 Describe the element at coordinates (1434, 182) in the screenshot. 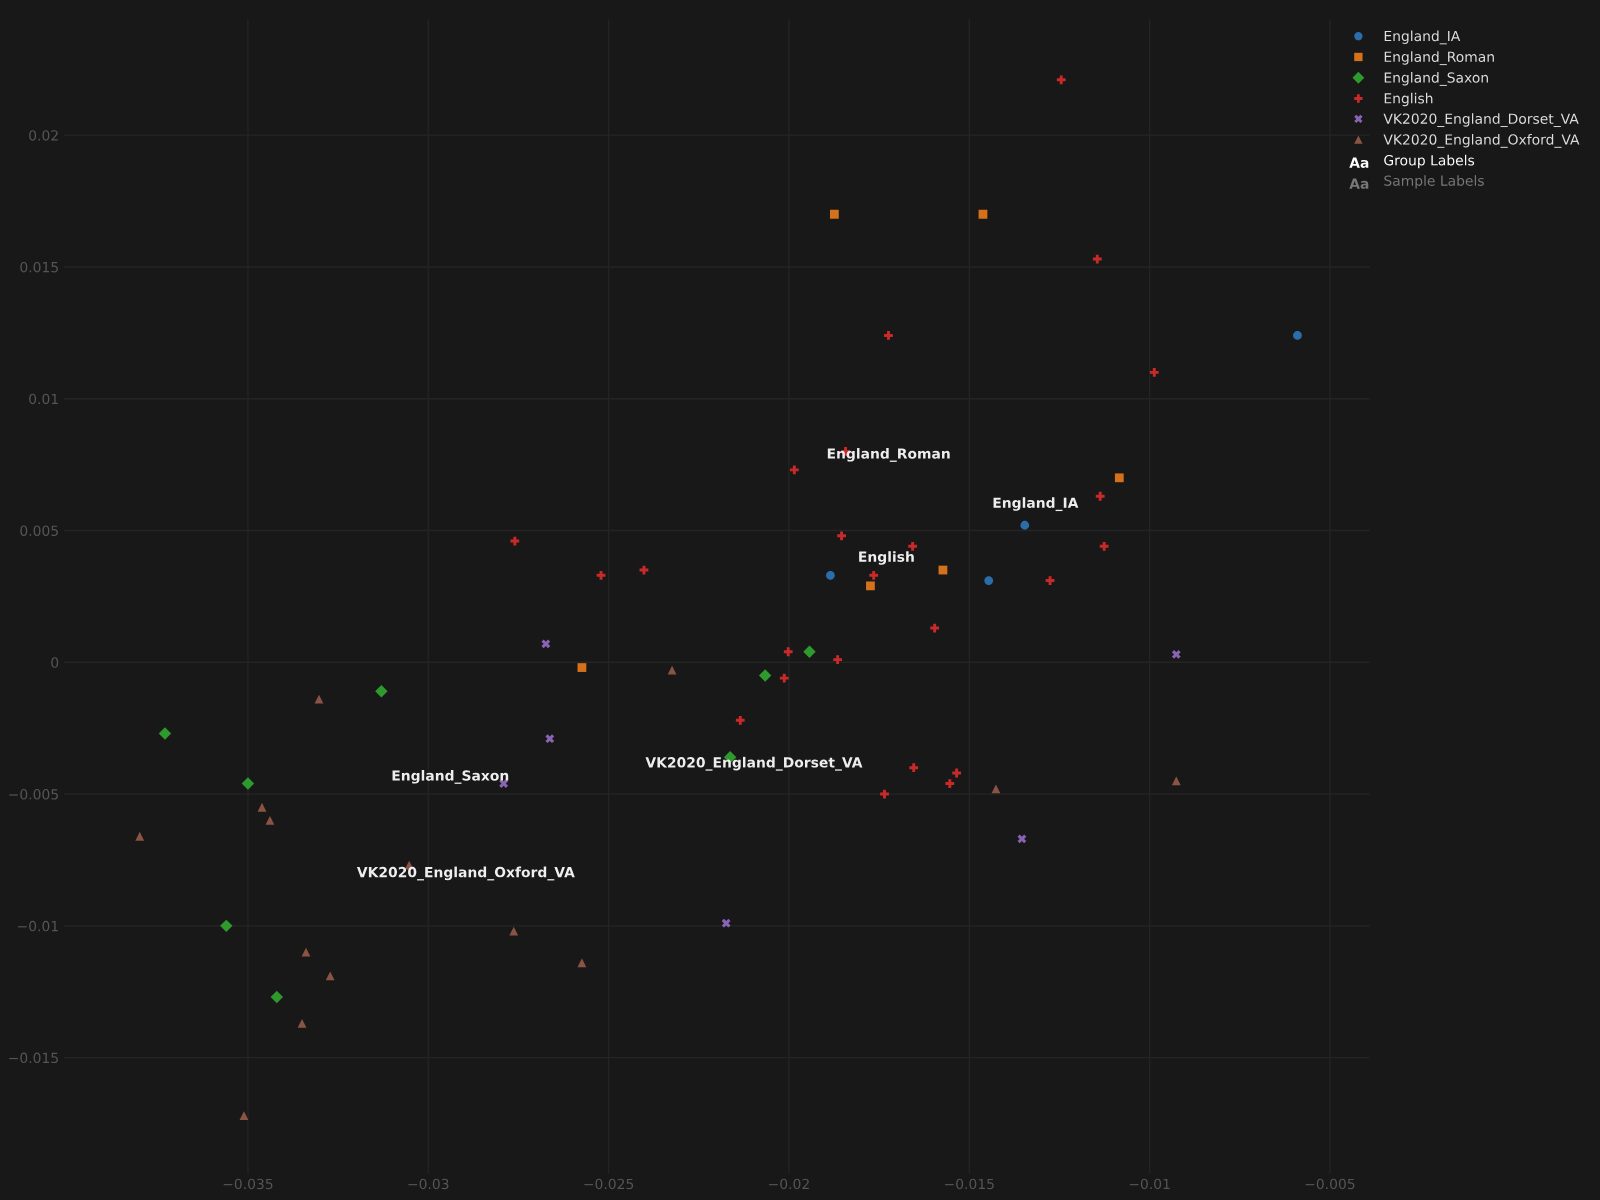

I see `legend-label: Sample Labels` at that location.